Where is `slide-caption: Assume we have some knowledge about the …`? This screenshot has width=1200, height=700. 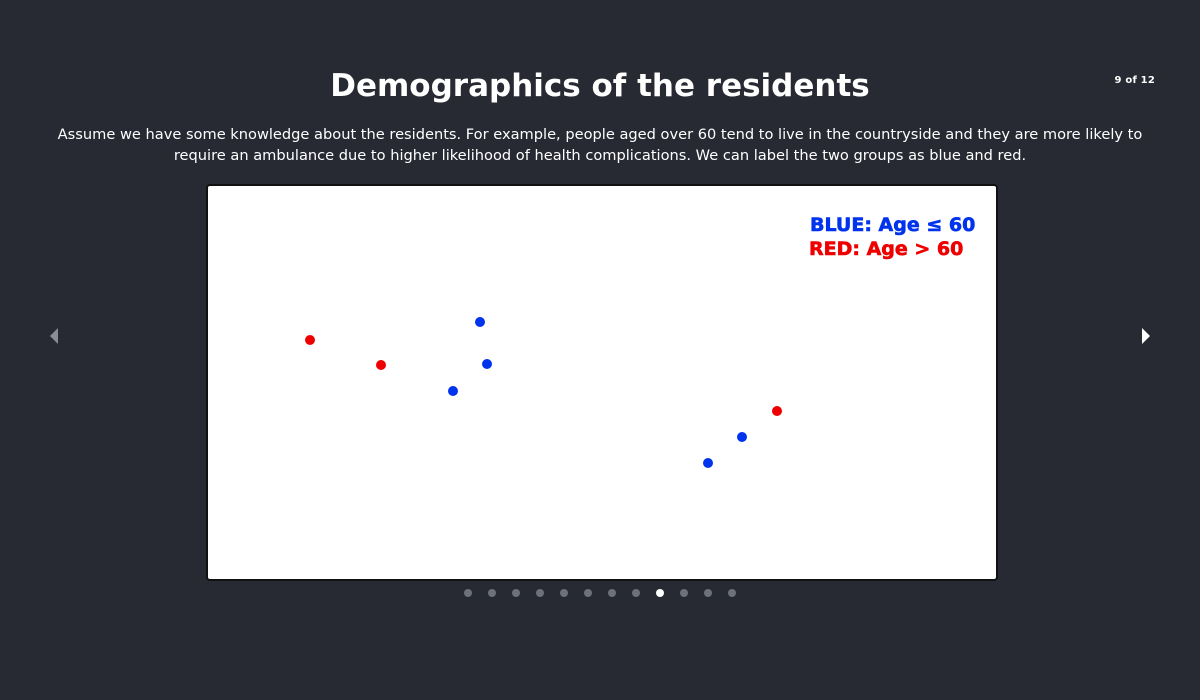
slide-caption: Assume we have some knowledge about the … is located at coordinates (600, 145).